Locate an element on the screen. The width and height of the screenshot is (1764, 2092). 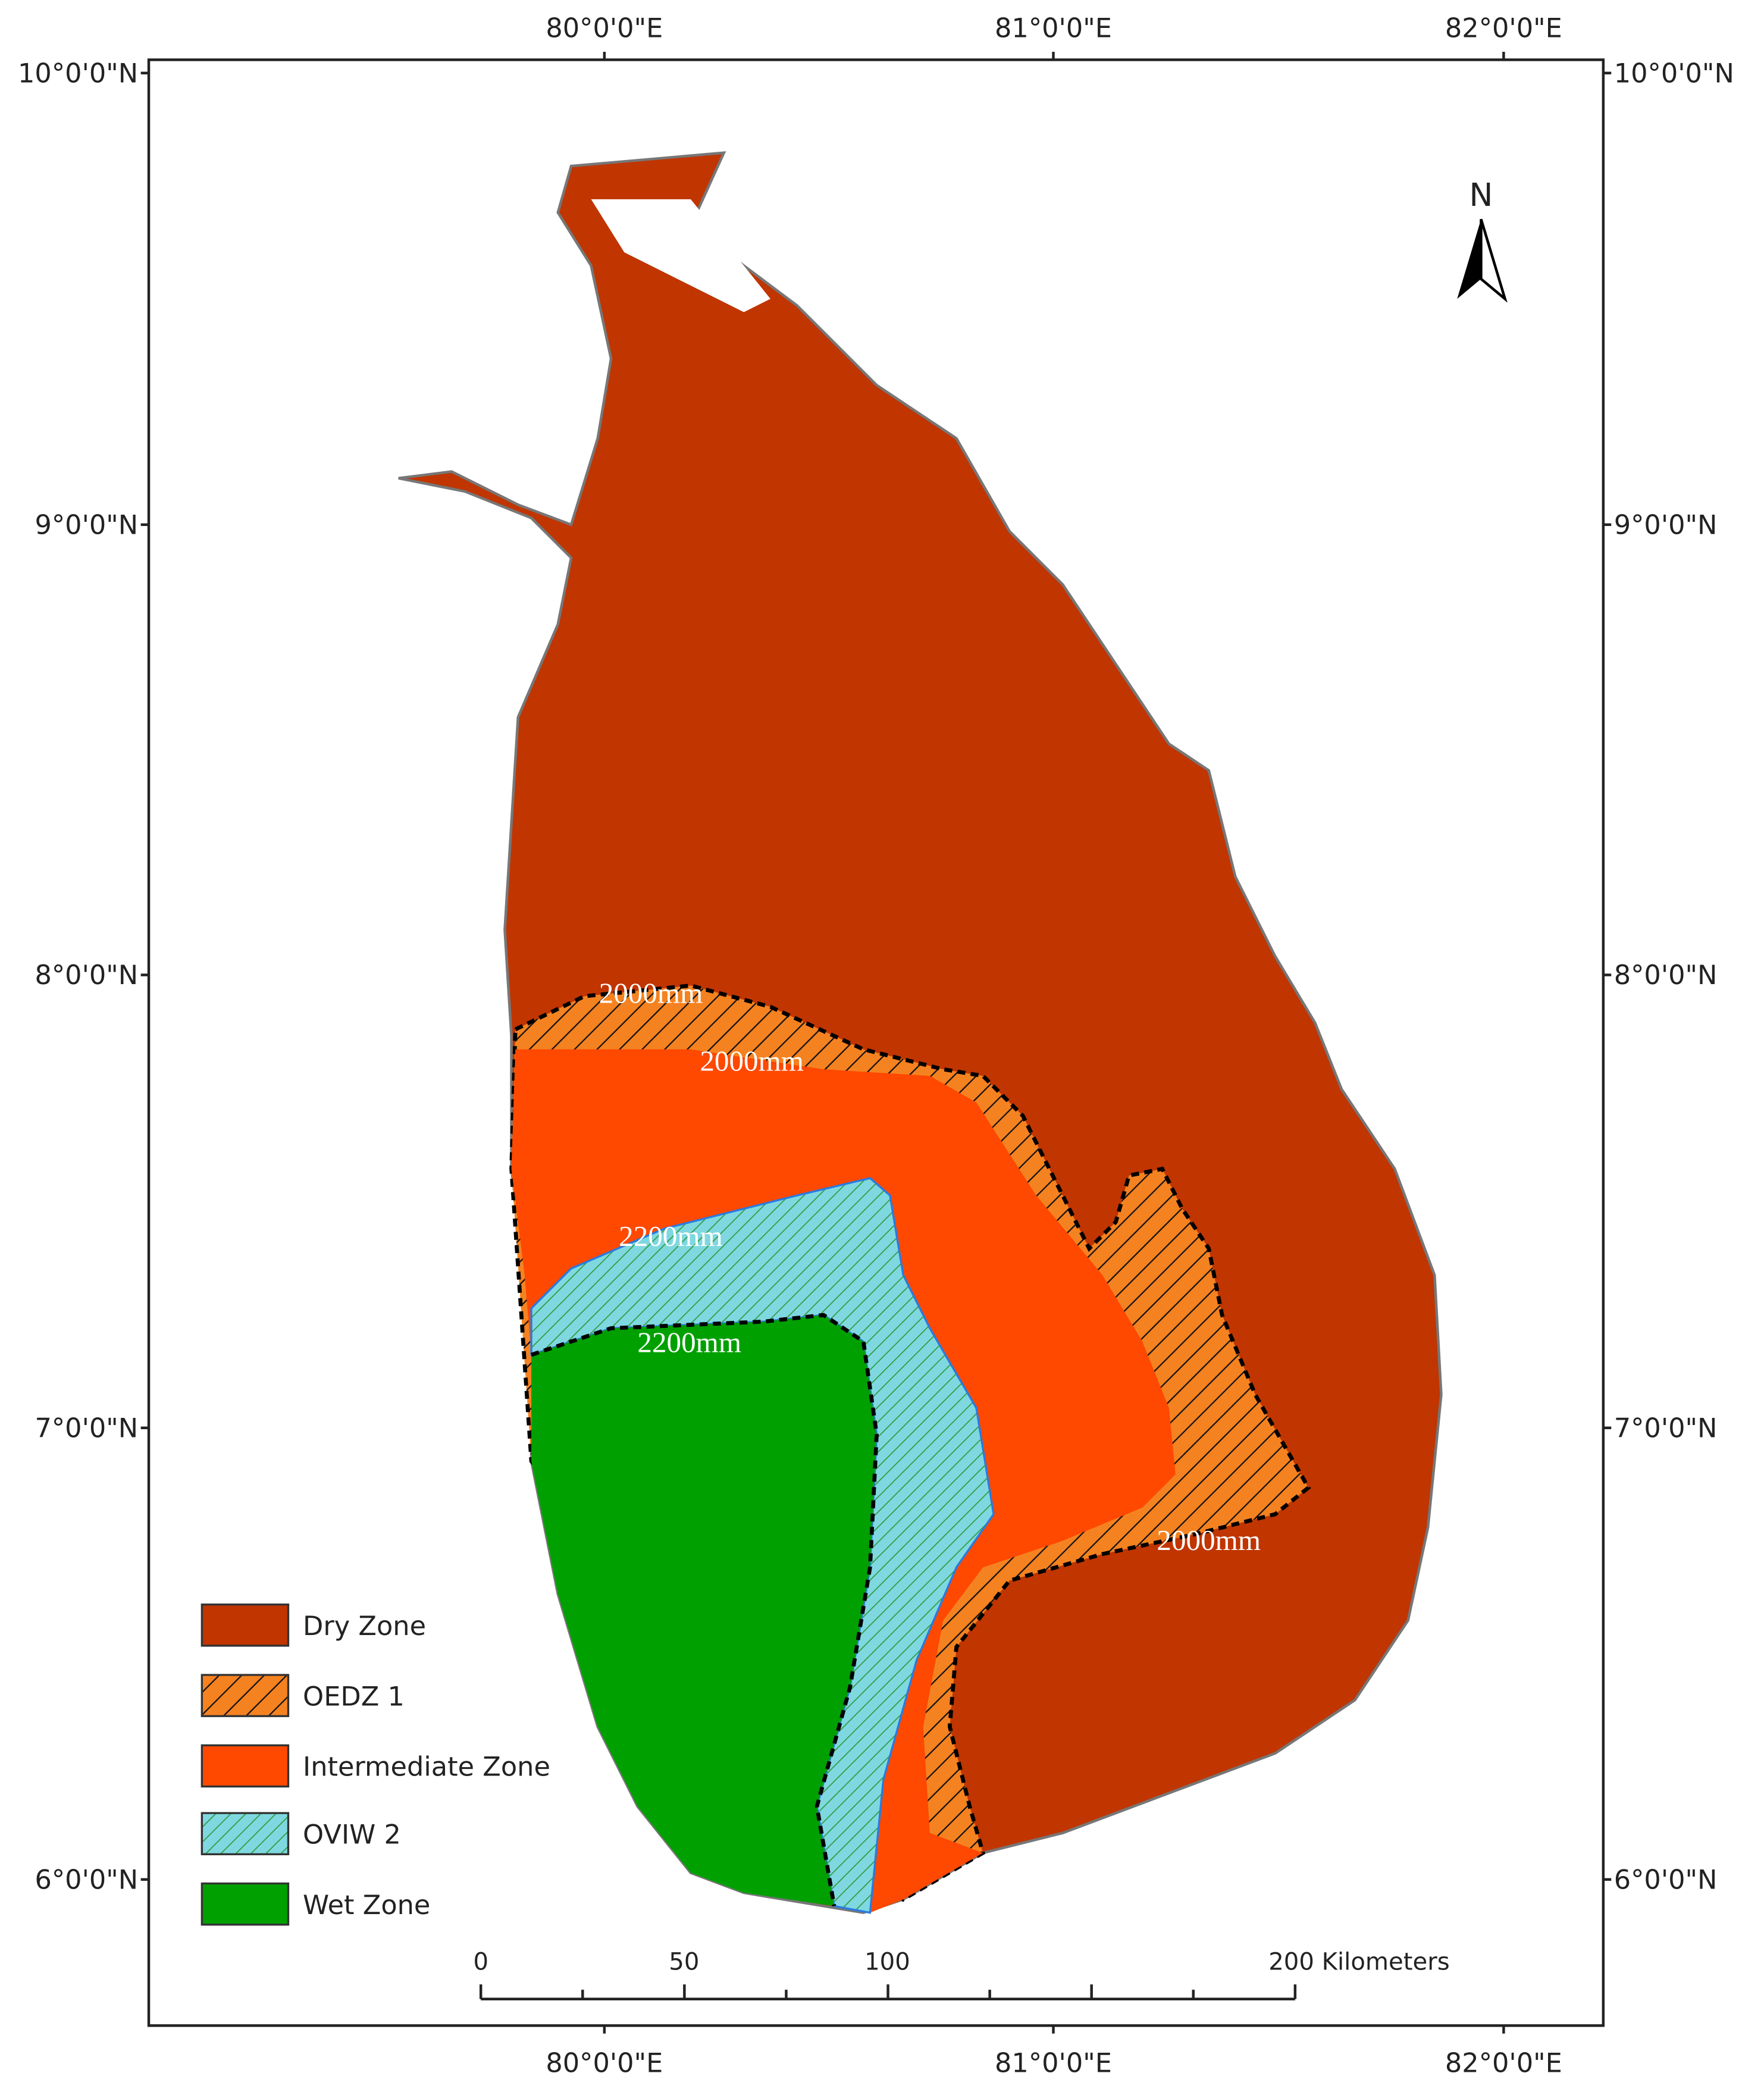
lon-label-top: 80°0'0"E is located at coordinates (604, 28).